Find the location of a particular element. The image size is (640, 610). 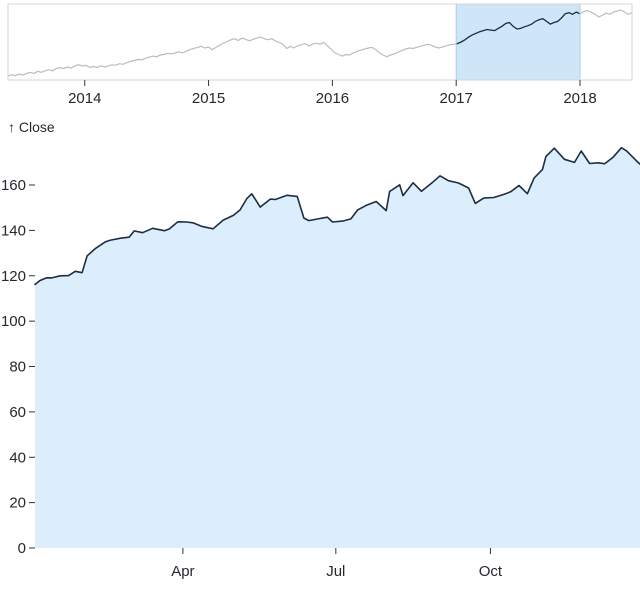

focus-y-tick-label: 100 is located at coordinates (13, 321).